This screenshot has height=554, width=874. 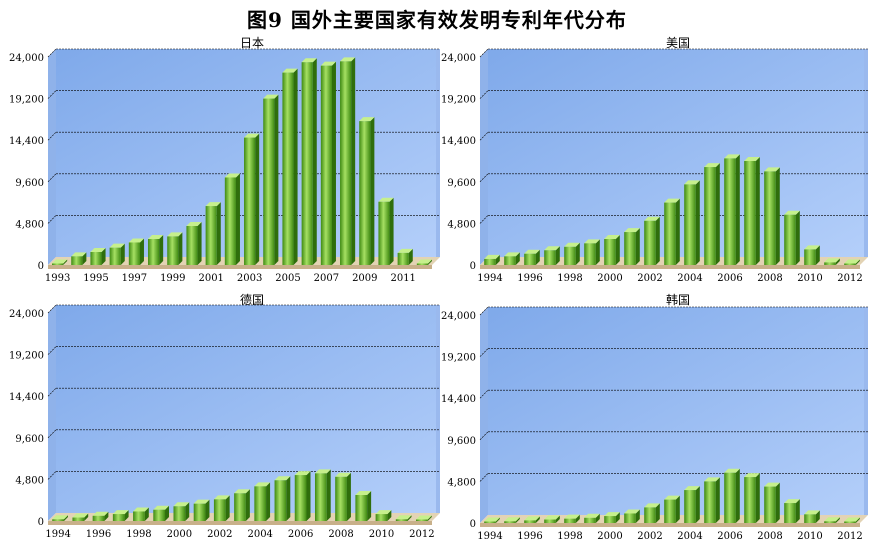 I want to click on x-tick-label: 2008, so click(x=769, y=278).